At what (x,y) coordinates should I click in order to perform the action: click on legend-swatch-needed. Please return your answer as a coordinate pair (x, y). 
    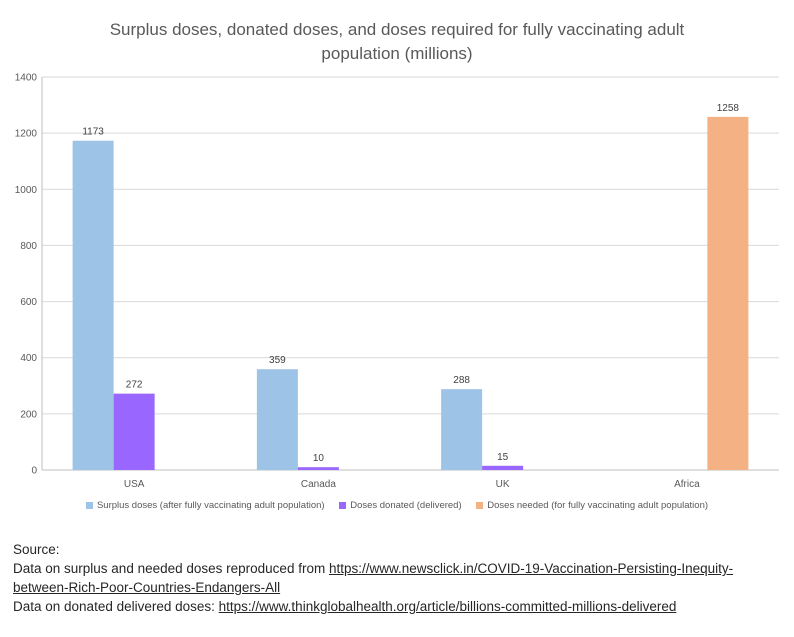
    Looking at the image, I should click on (480, 505).